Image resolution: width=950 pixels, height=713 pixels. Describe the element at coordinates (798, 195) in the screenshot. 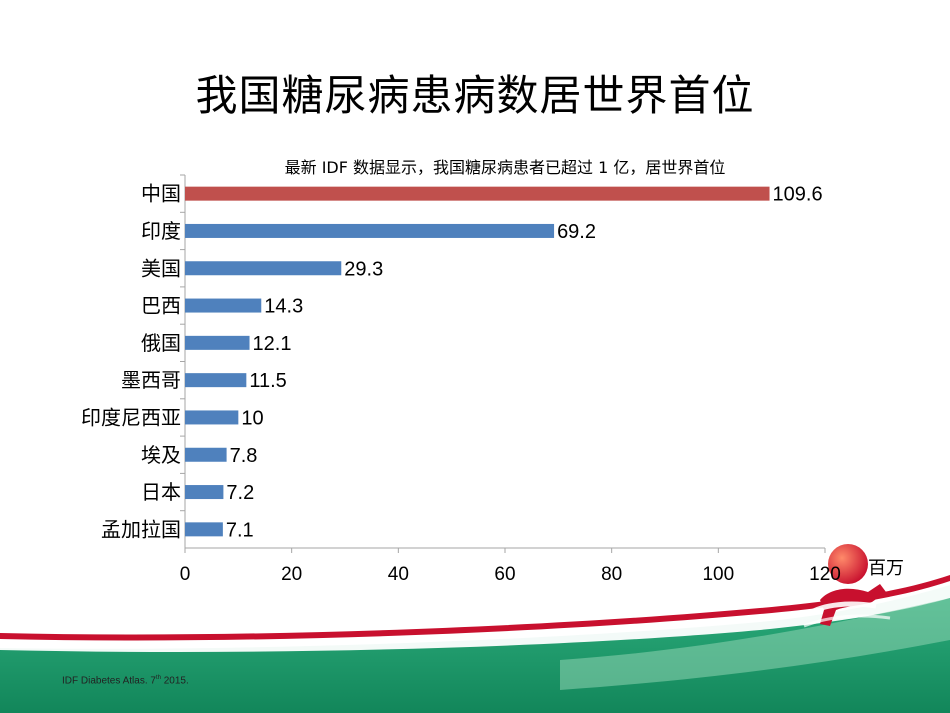

I see `data-label: 109.6` at that location.